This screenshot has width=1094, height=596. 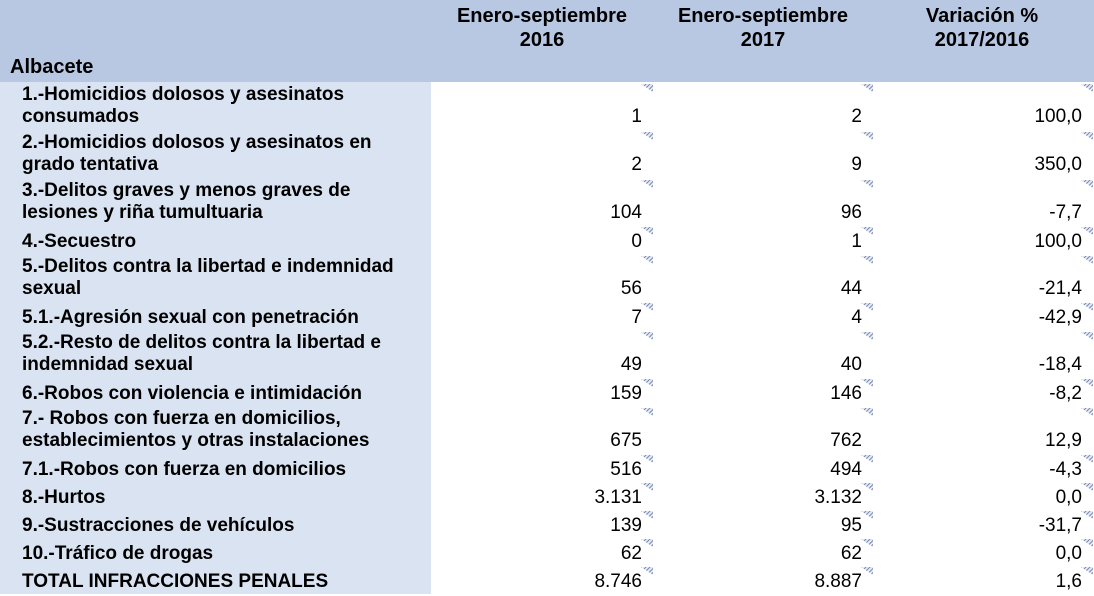 What do you see at coordinates (64, 497) in the screenshot?
I see `row-label: 8.-Hurtos` at bounding box center [64, 497].